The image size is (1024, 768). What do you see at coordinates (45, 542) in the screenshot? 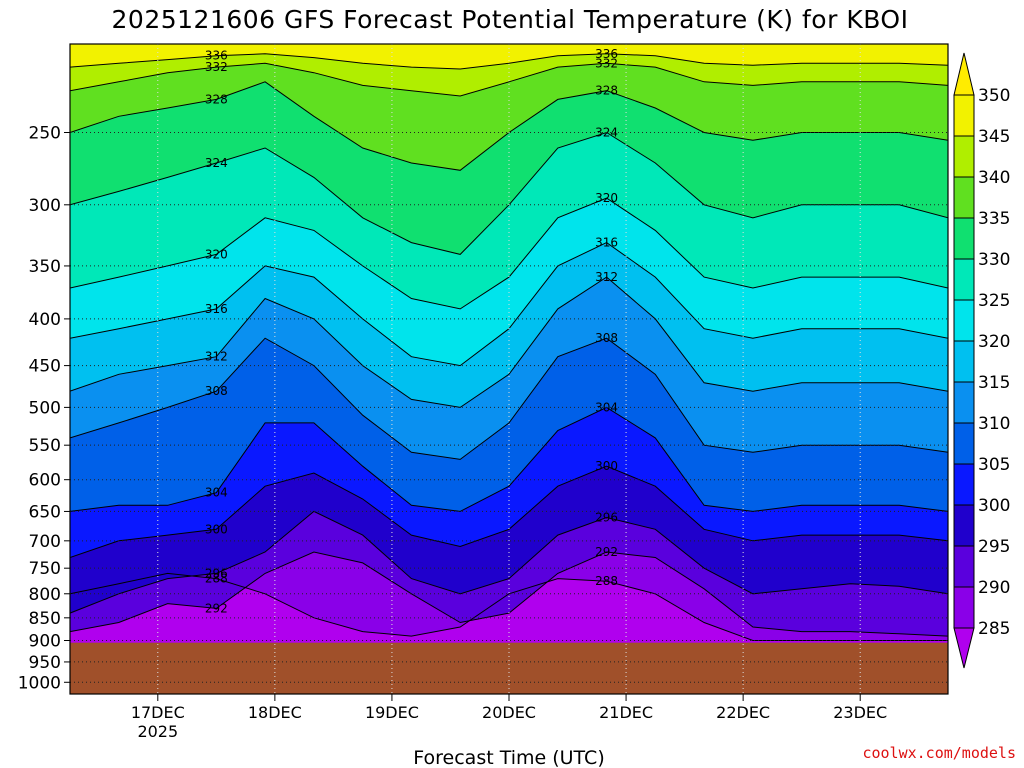
I see `ytick-label-700: 700` at bounding box center [45, 542].